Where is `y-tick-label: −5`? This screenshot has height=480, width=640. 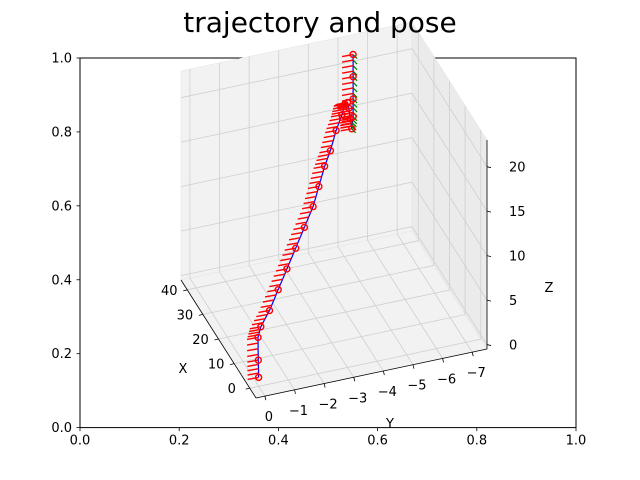 y-tick-label: −5 is located at coordinates (416, 386).